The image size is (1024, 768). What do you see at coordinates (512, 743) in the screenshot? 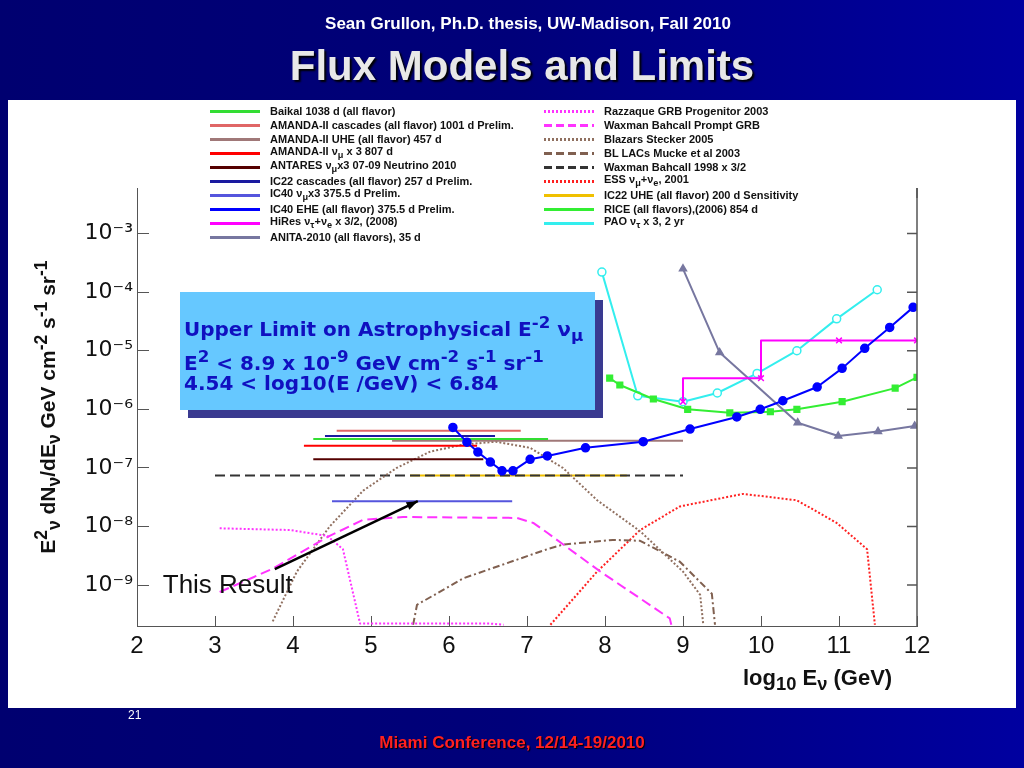
I see `text: Miami Conference, 12/14-19/2010` at bounding box center [512, 743].